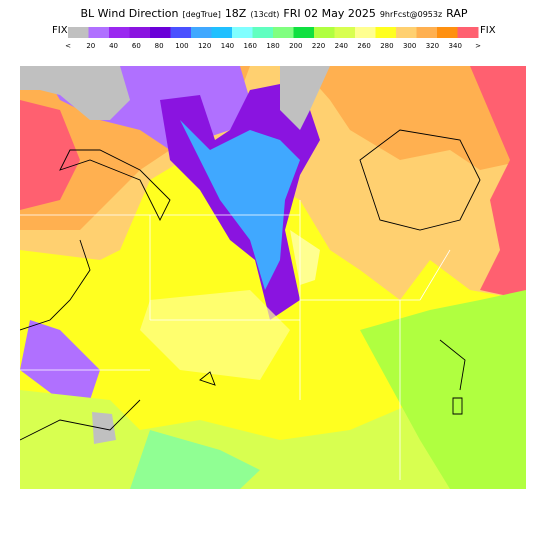  I want to click on colorbar-label: 80, so click(159, 46).